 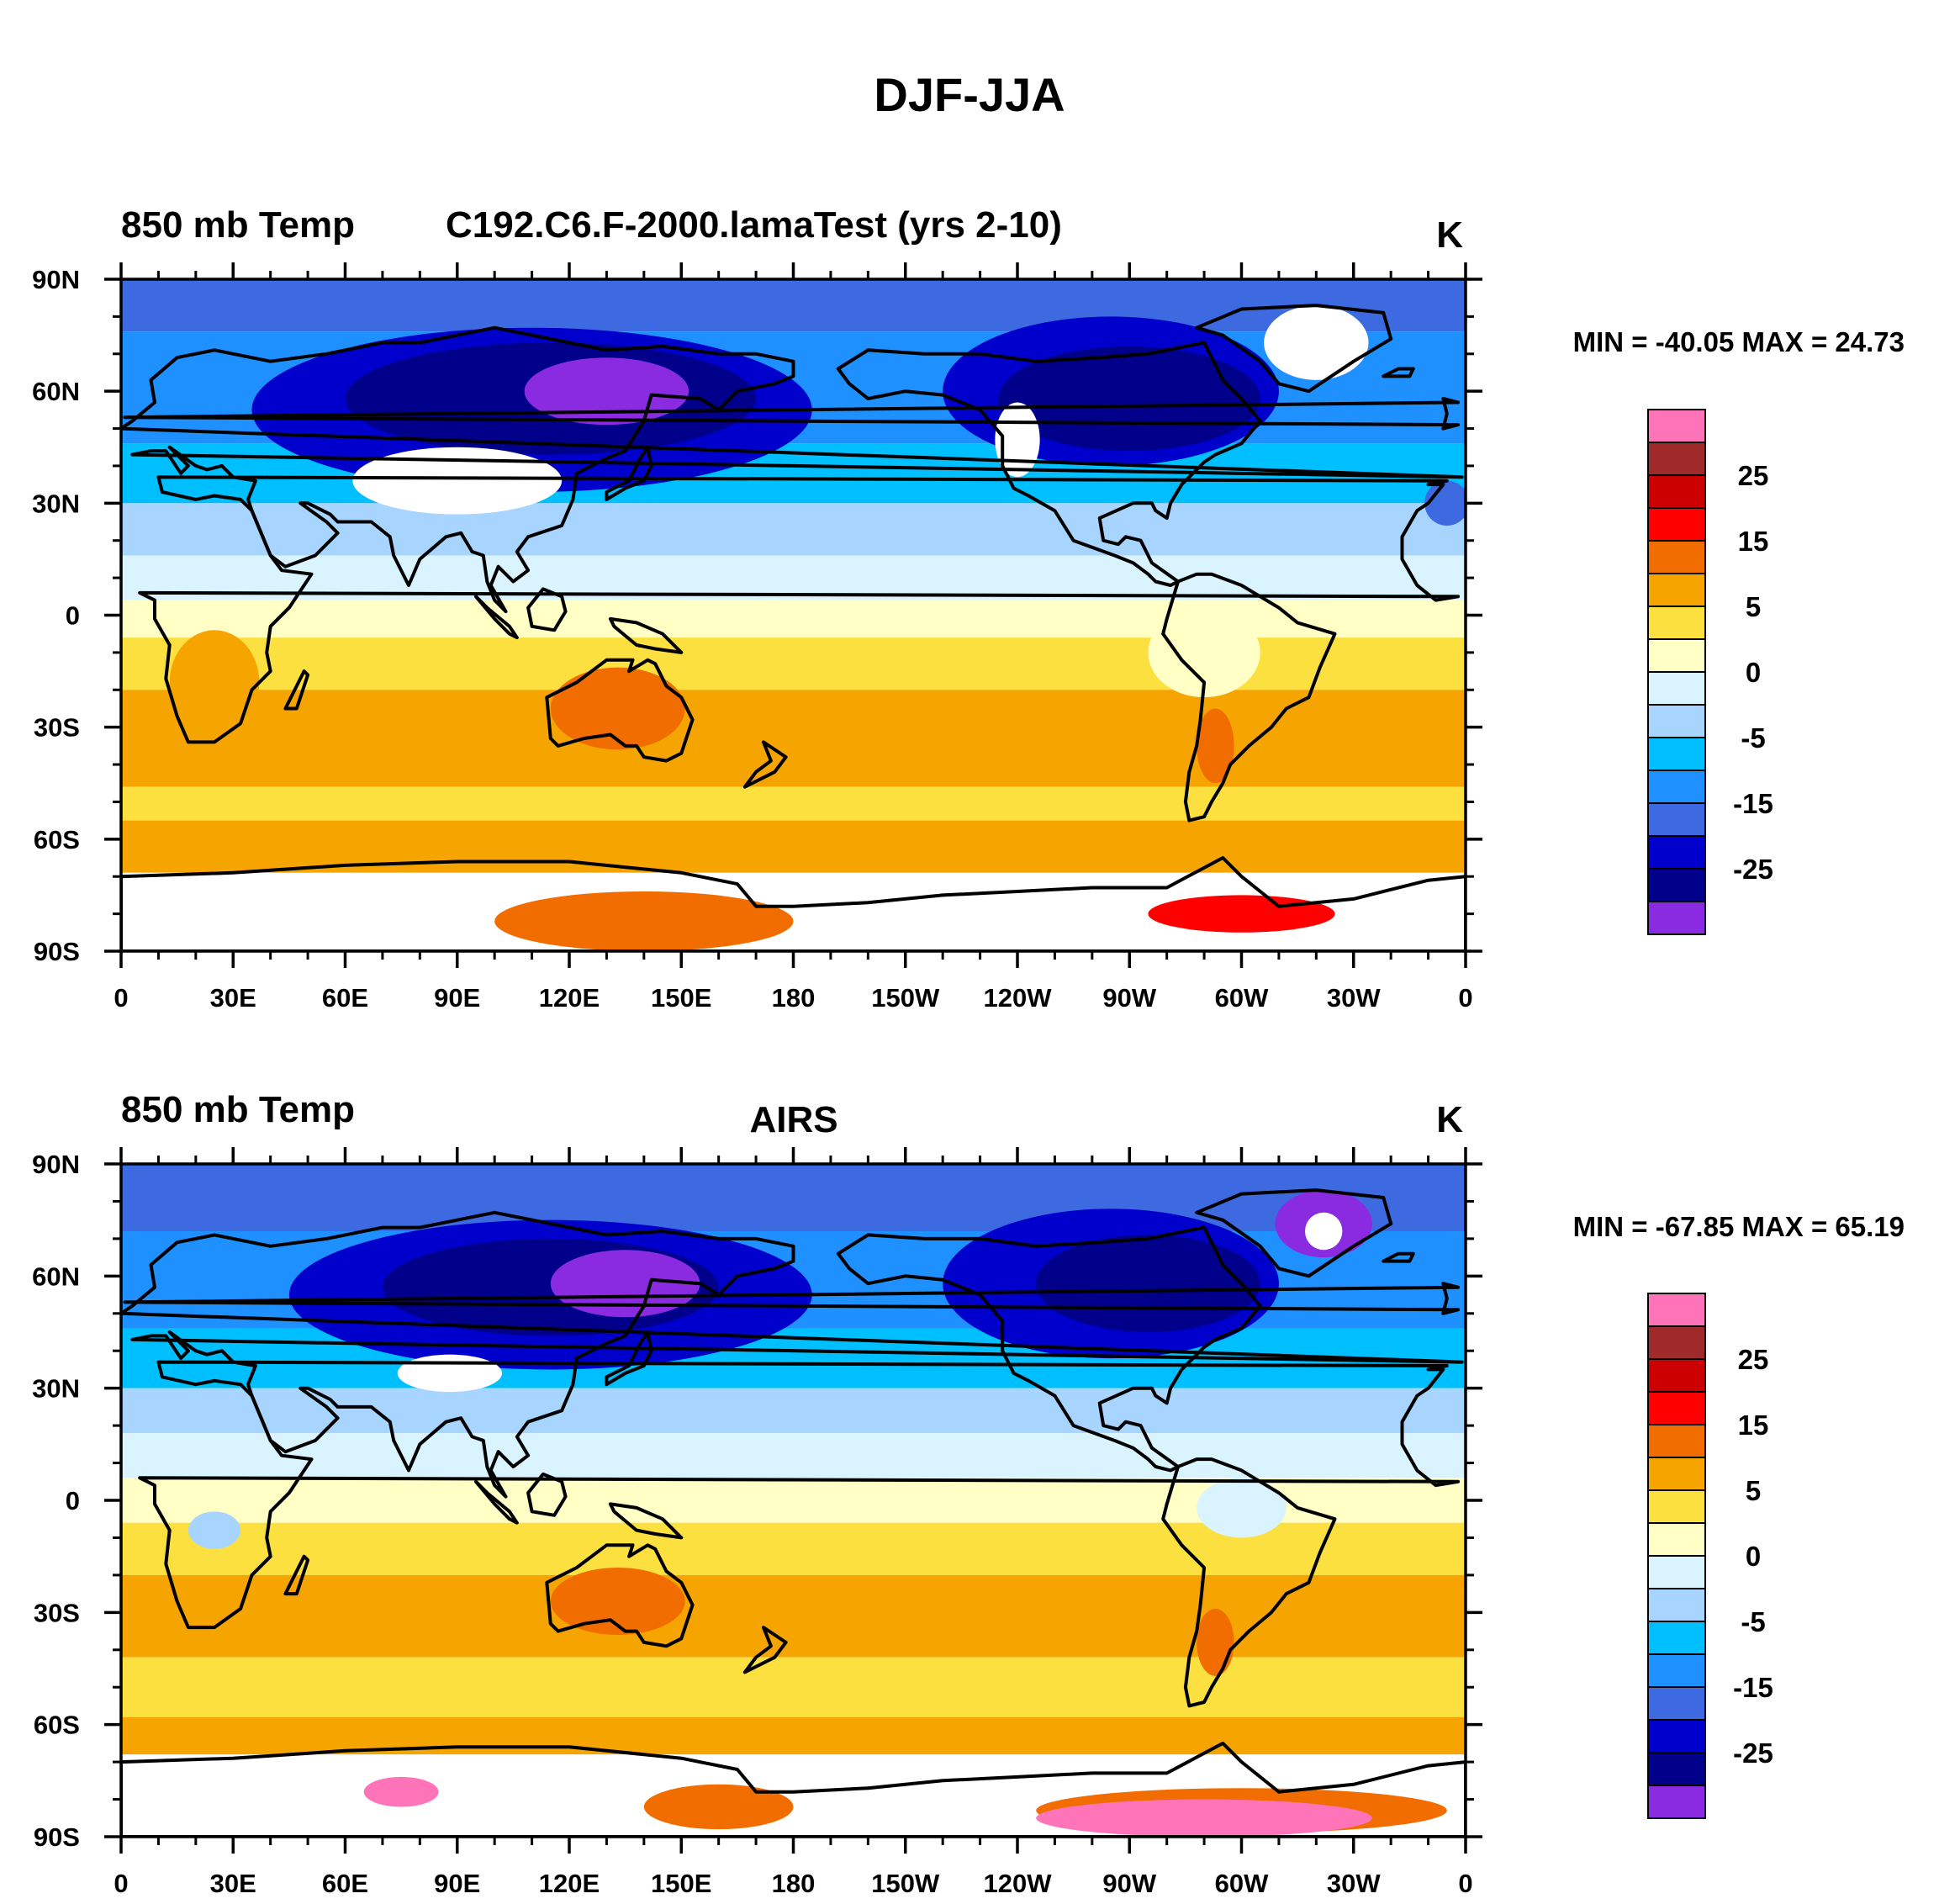 I want to click on colorbar-label: 15, so click(x=1753, y=541).